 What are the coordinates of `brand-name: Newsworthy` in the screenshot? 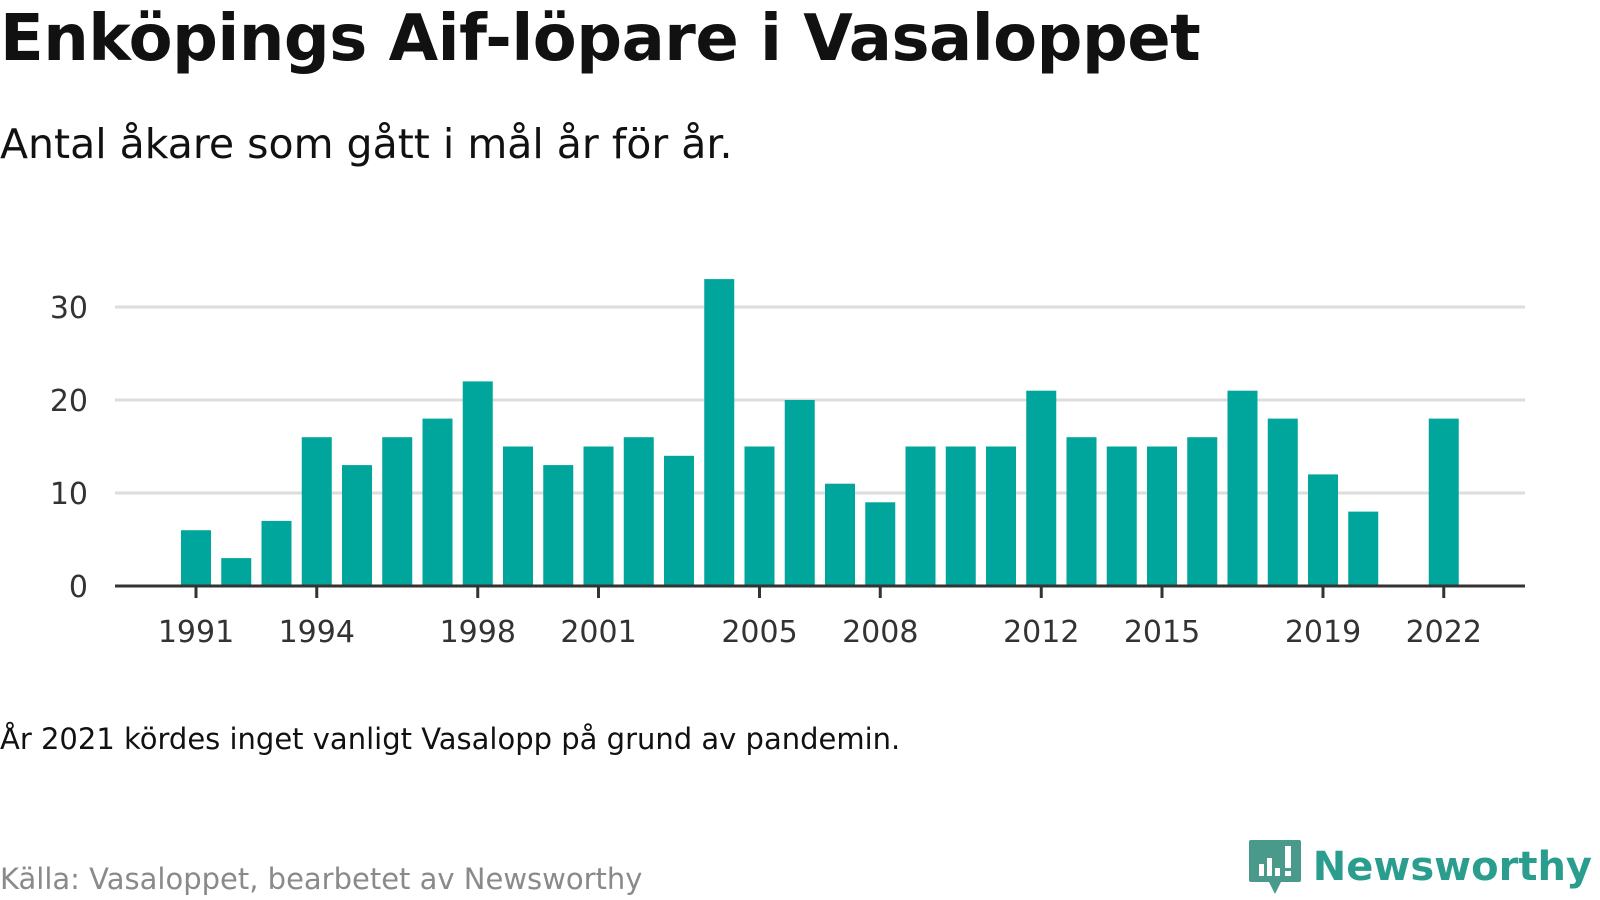 It's located at (1452, 867).